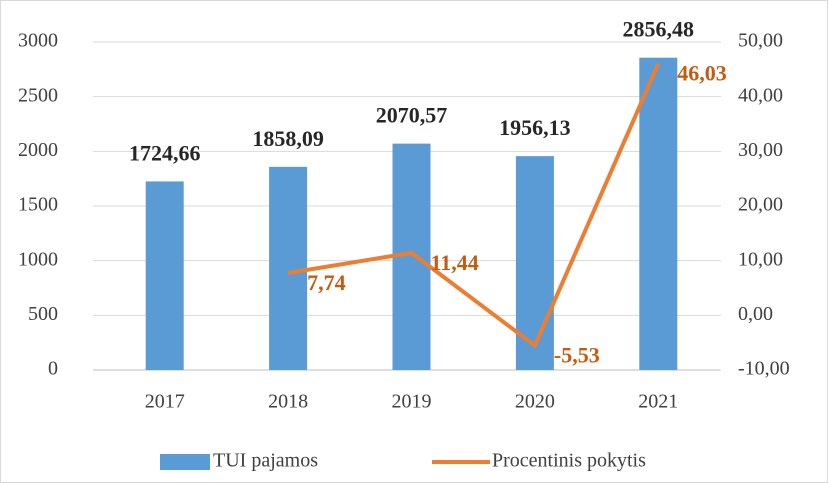 Image resolution: width=829 pixels, height=483 pixels. I want to click on y-tick-label: 2000, so click(38, 150).